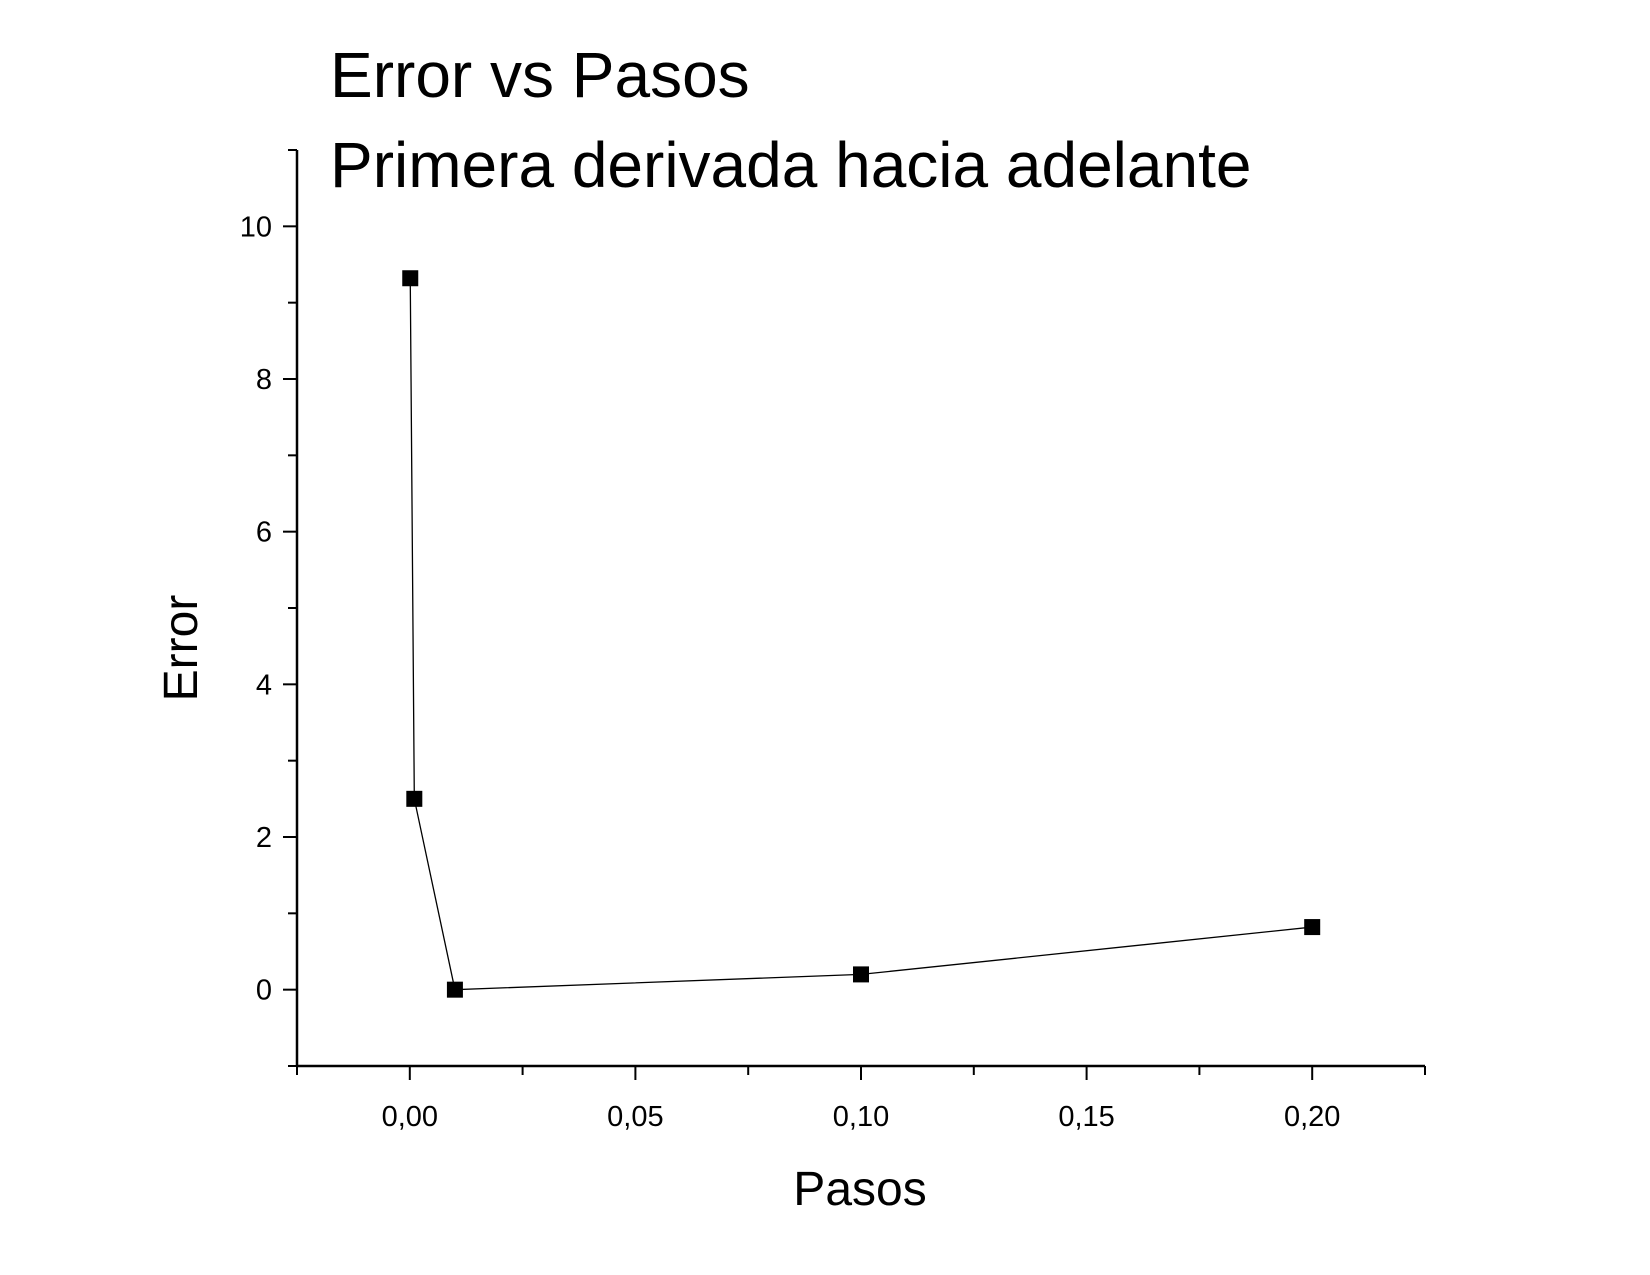 This screenshot has height=1275, width=1650. Describe the element at coordinates (859, 1189) in the screenshot. I see `x-axis-label: Pasos` at that location.